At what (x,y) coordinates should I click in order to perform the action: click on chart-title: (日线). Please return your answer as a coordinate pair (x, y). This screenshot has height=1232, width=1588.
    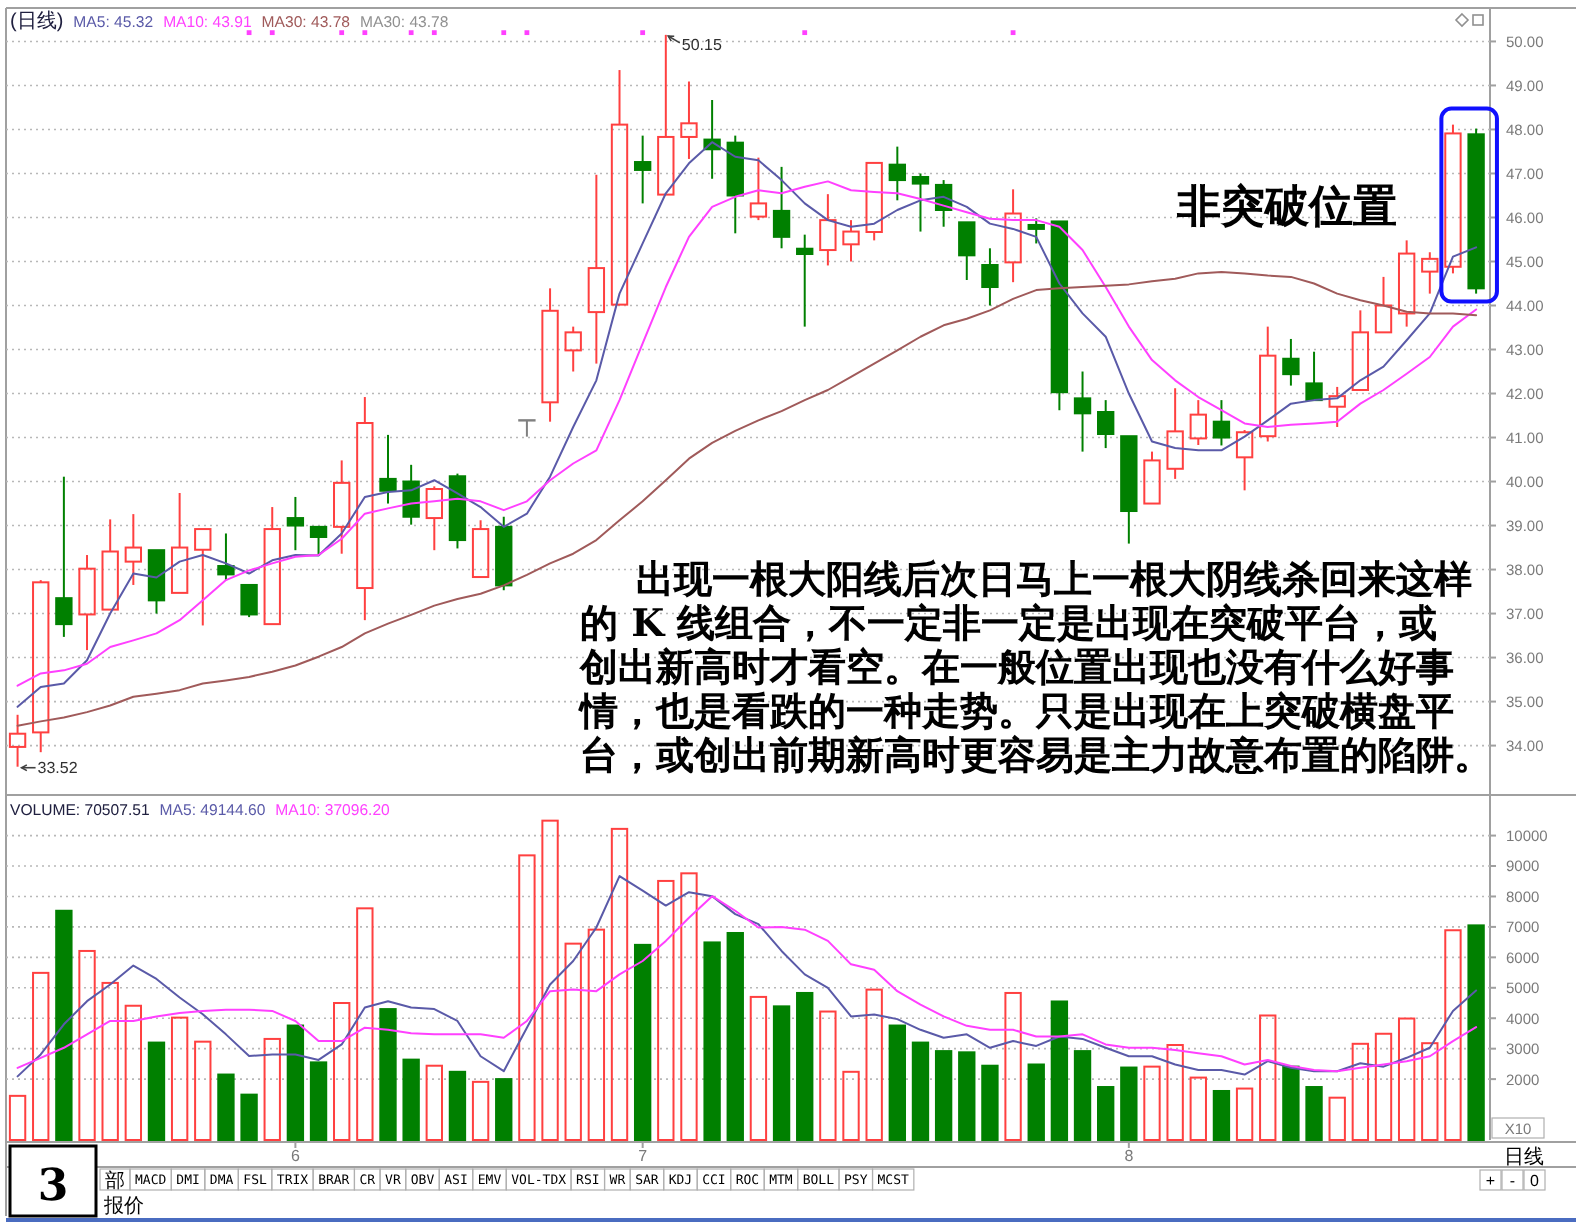
    Looking at the image, I should click on (37, 21).